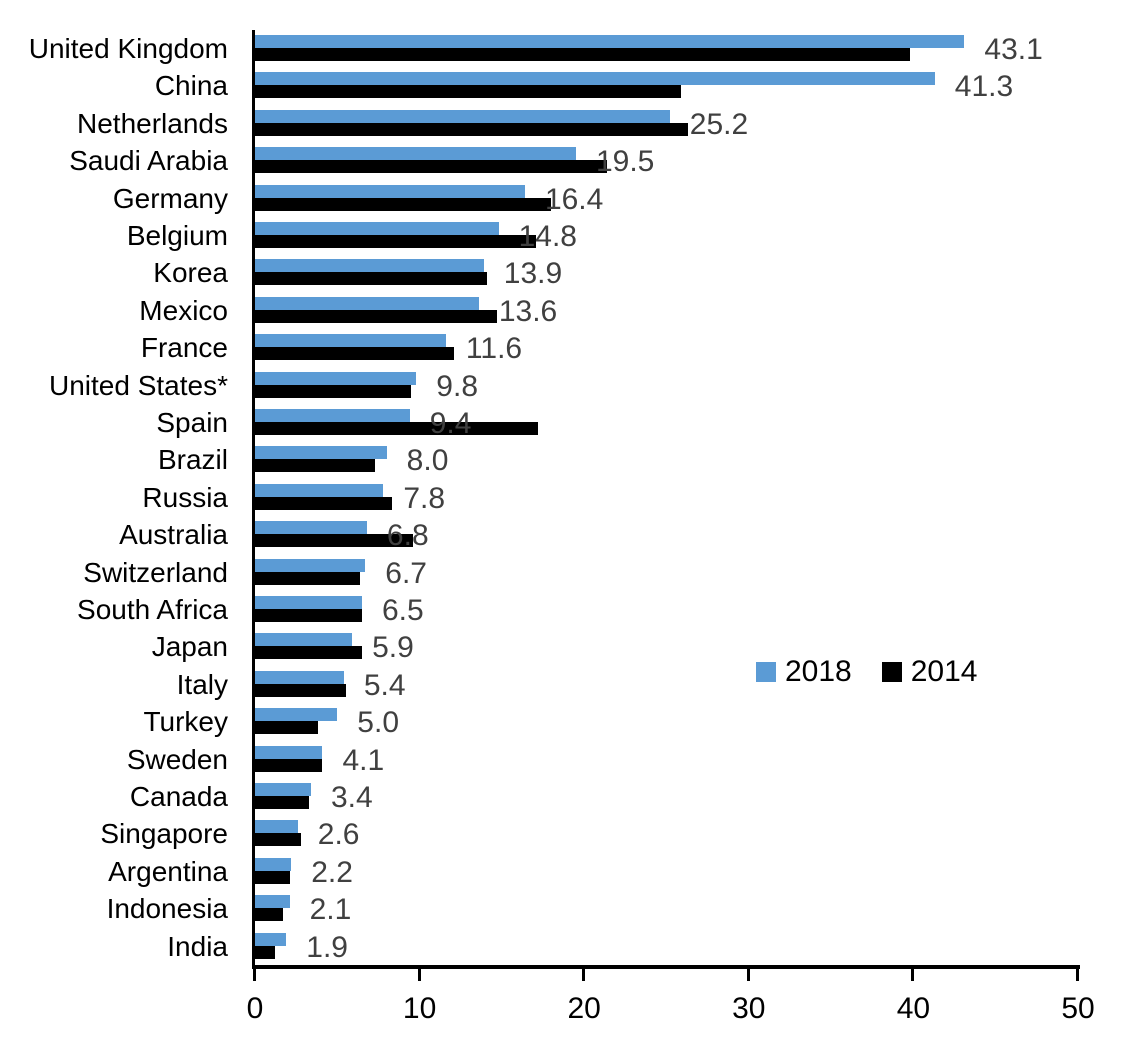  What do you see at coordinates (419, 1008) in the screenshot?
I see `x-tick-label: 10` at bounding box center [419, 1008].